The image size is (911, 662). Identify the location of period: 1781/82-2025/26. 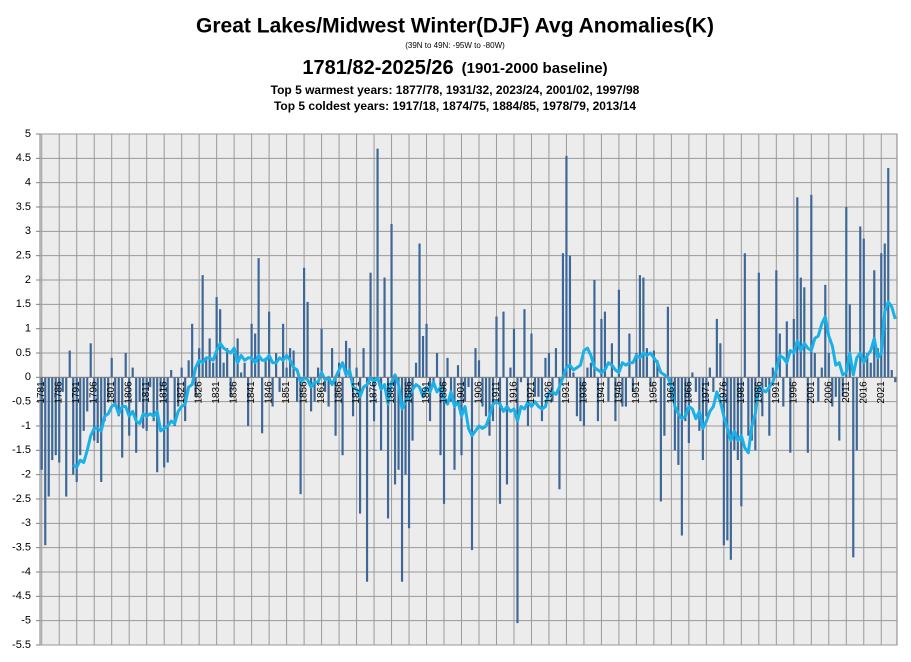
(377, 68).